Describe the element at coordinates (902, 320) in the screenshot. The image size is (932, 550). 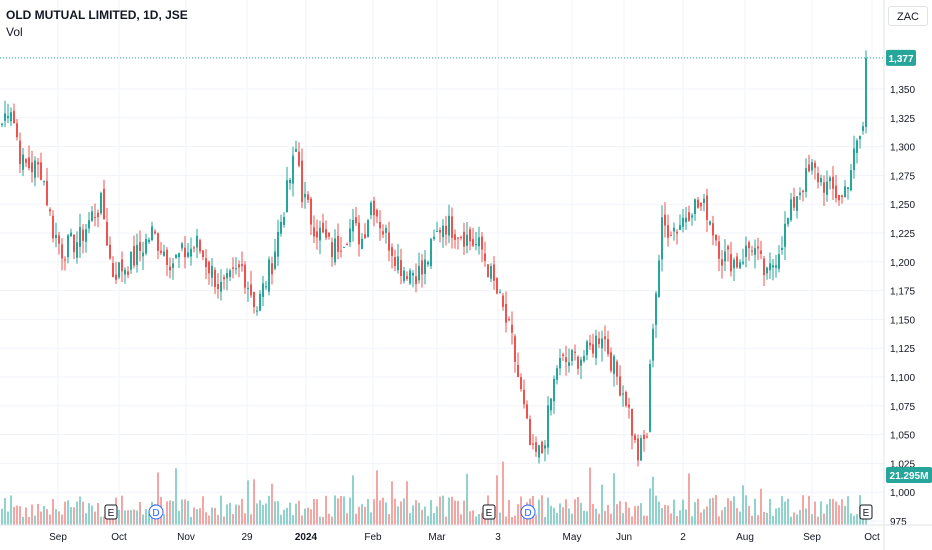
I see `price-tick-label: 1,150` at that location.